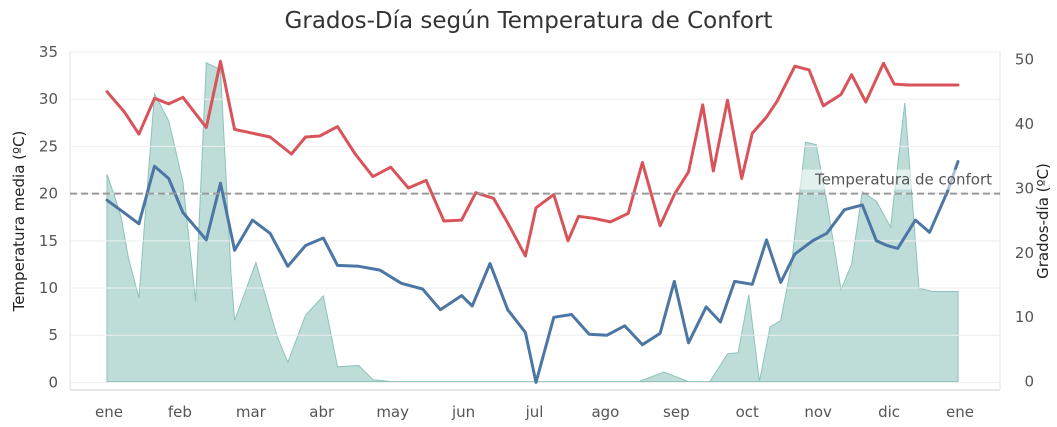 This screenshot has height=427, width=1057. What do you see at coordinates (1024, 253) in the screenshot?
I see `y-right-tick-label: 20` at bounding box center [1024, 253].